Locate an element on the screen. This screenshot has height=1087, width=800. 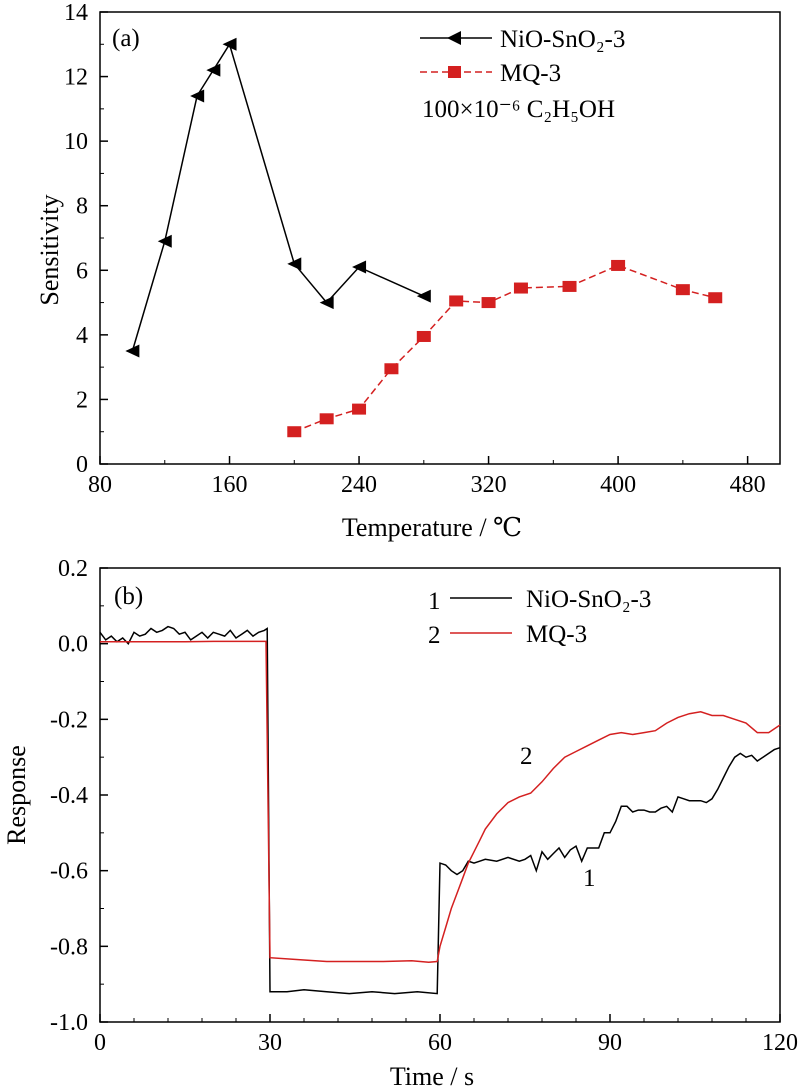
panel-b-xtick-label: 60 is located at coordinates (440, 1043).